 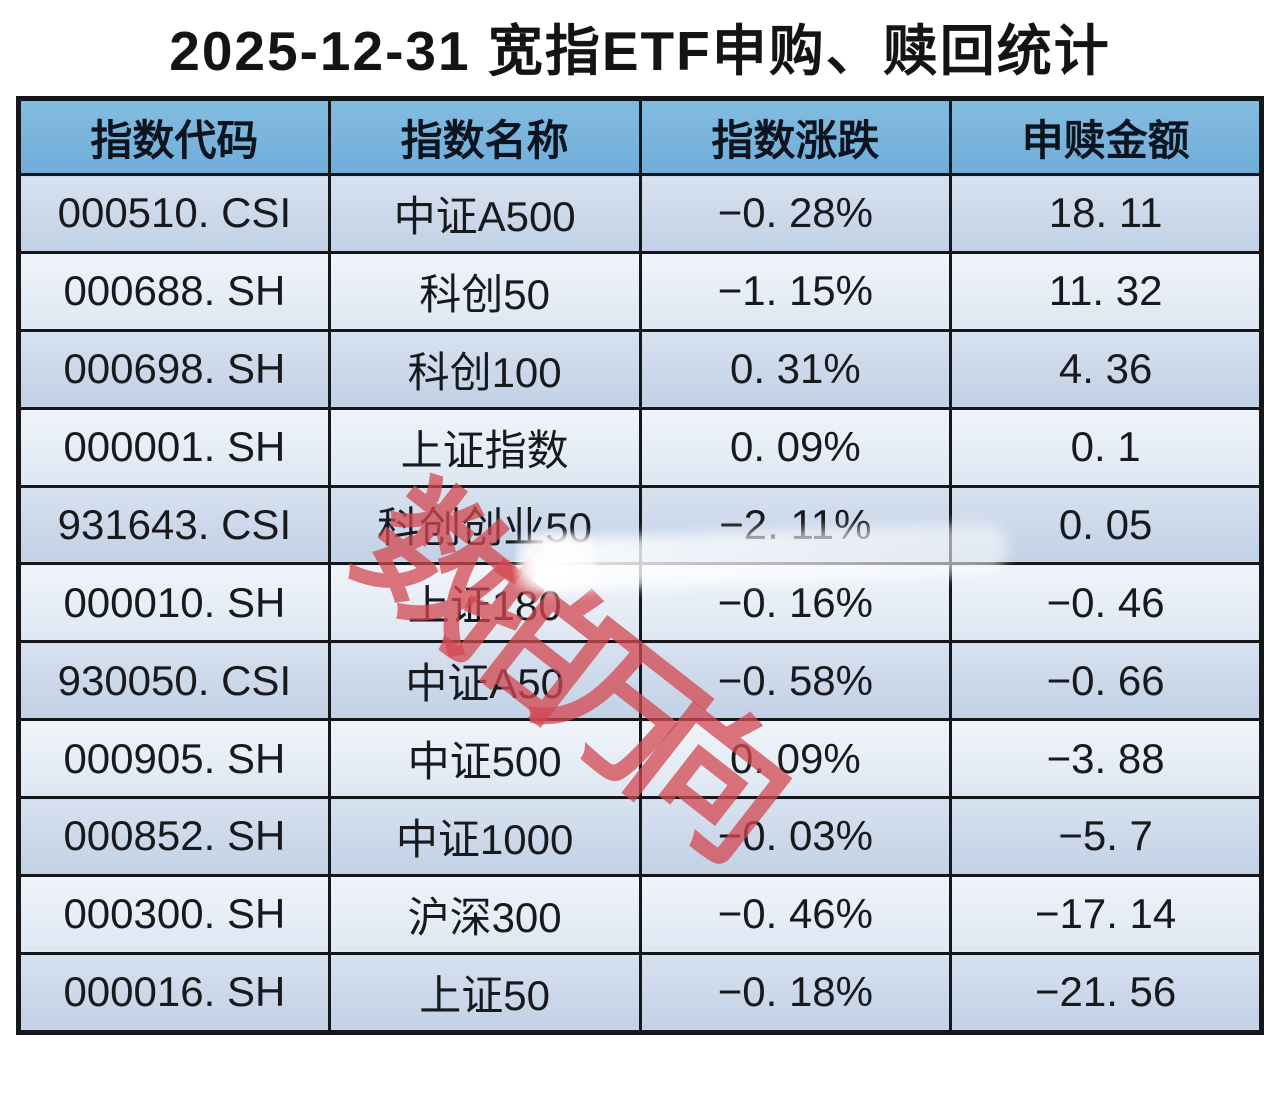 What do you see at coordinates (174, 369) in the screenshot?
I see `cell-index-code: 000698. SH` at bounding box center [174, 369].